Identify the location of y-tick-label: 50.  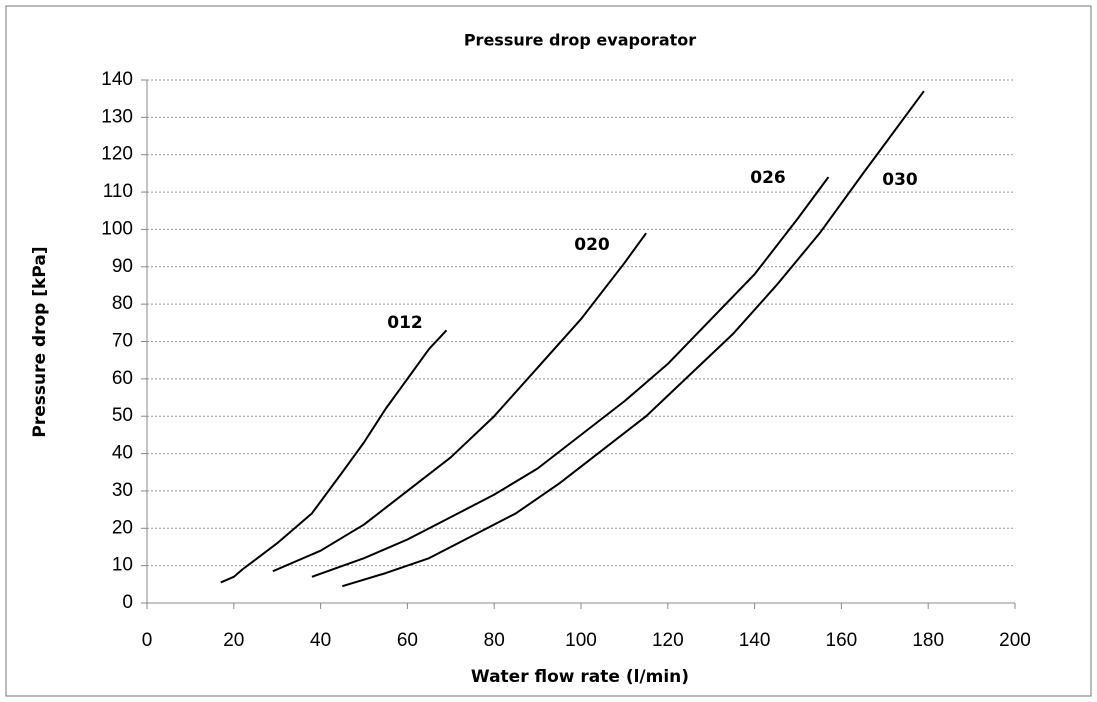
(122, 415).